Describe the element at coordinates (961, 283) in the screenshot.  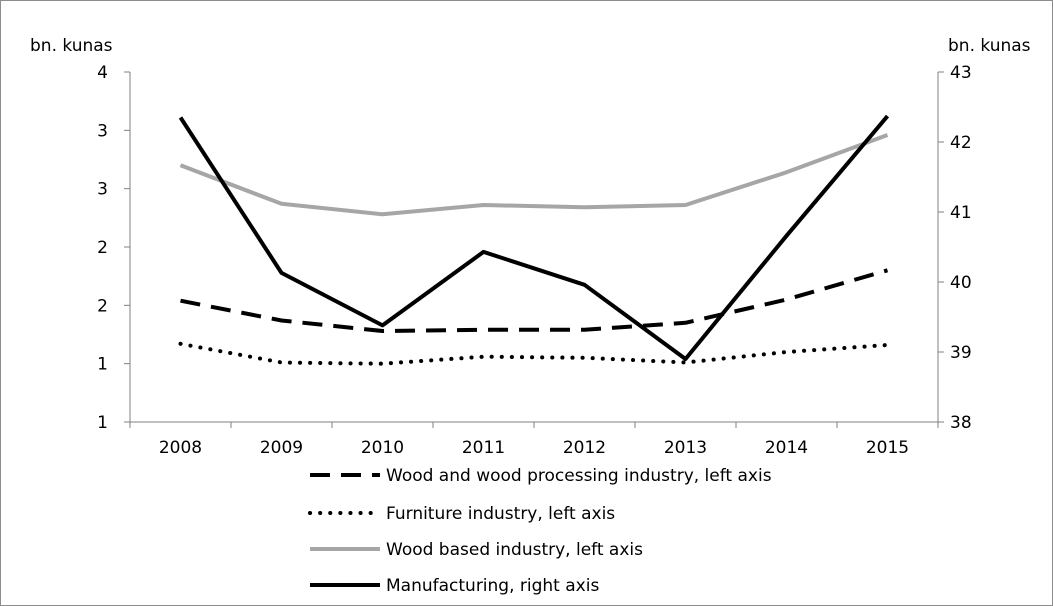
I see `right-axis-tick-label: 40` at that location.